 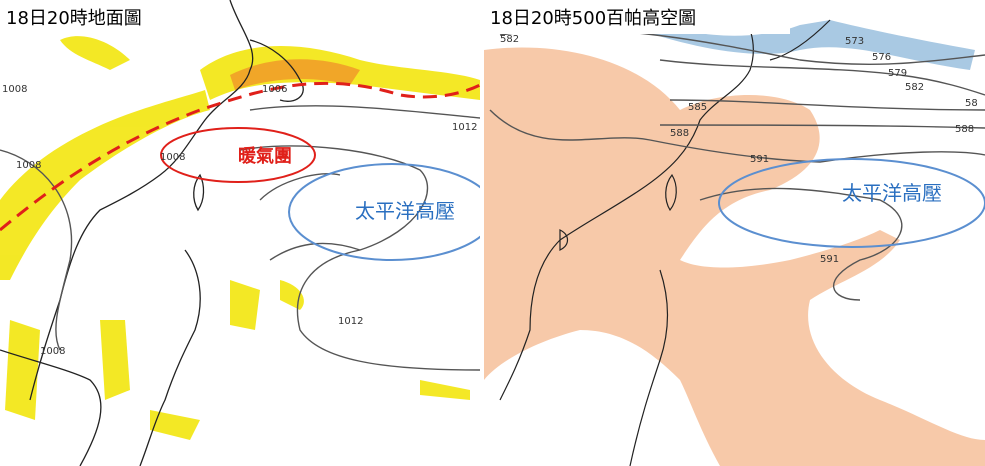 What do you see at coordinates (74, 18) in the screenshot?
I see `panel-title: 18日20時地面圖` at bounding box center [74, 18].